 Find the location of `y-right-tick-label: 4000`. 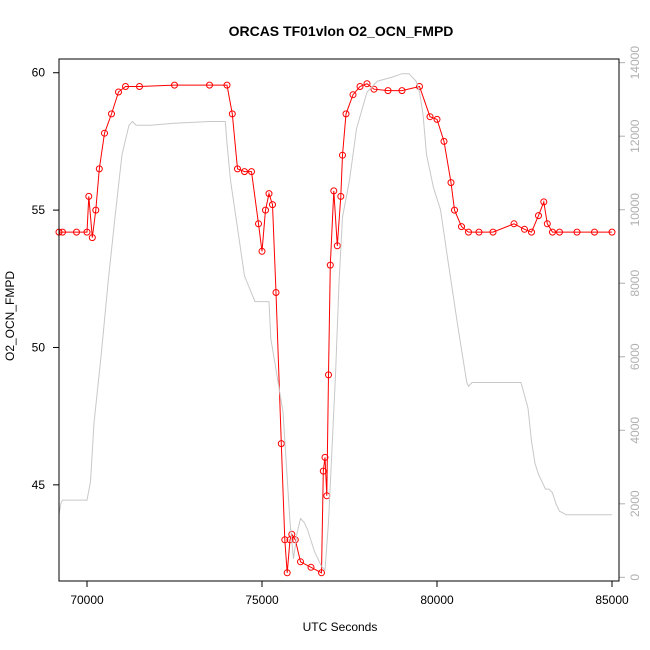

y-right-tick-label: 4000 is located at coordinates (635, 430).